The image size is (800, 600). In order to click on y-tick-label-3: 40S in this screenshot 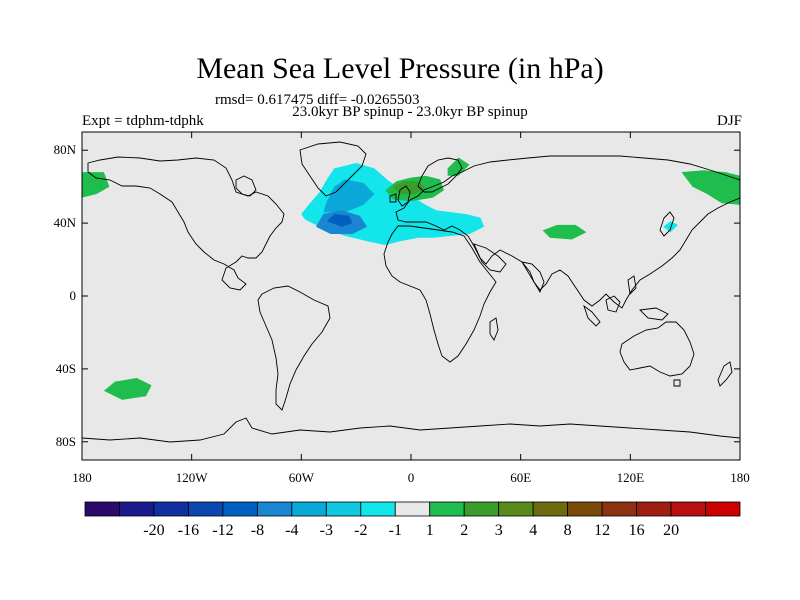, I will do `click(66, 368)`.